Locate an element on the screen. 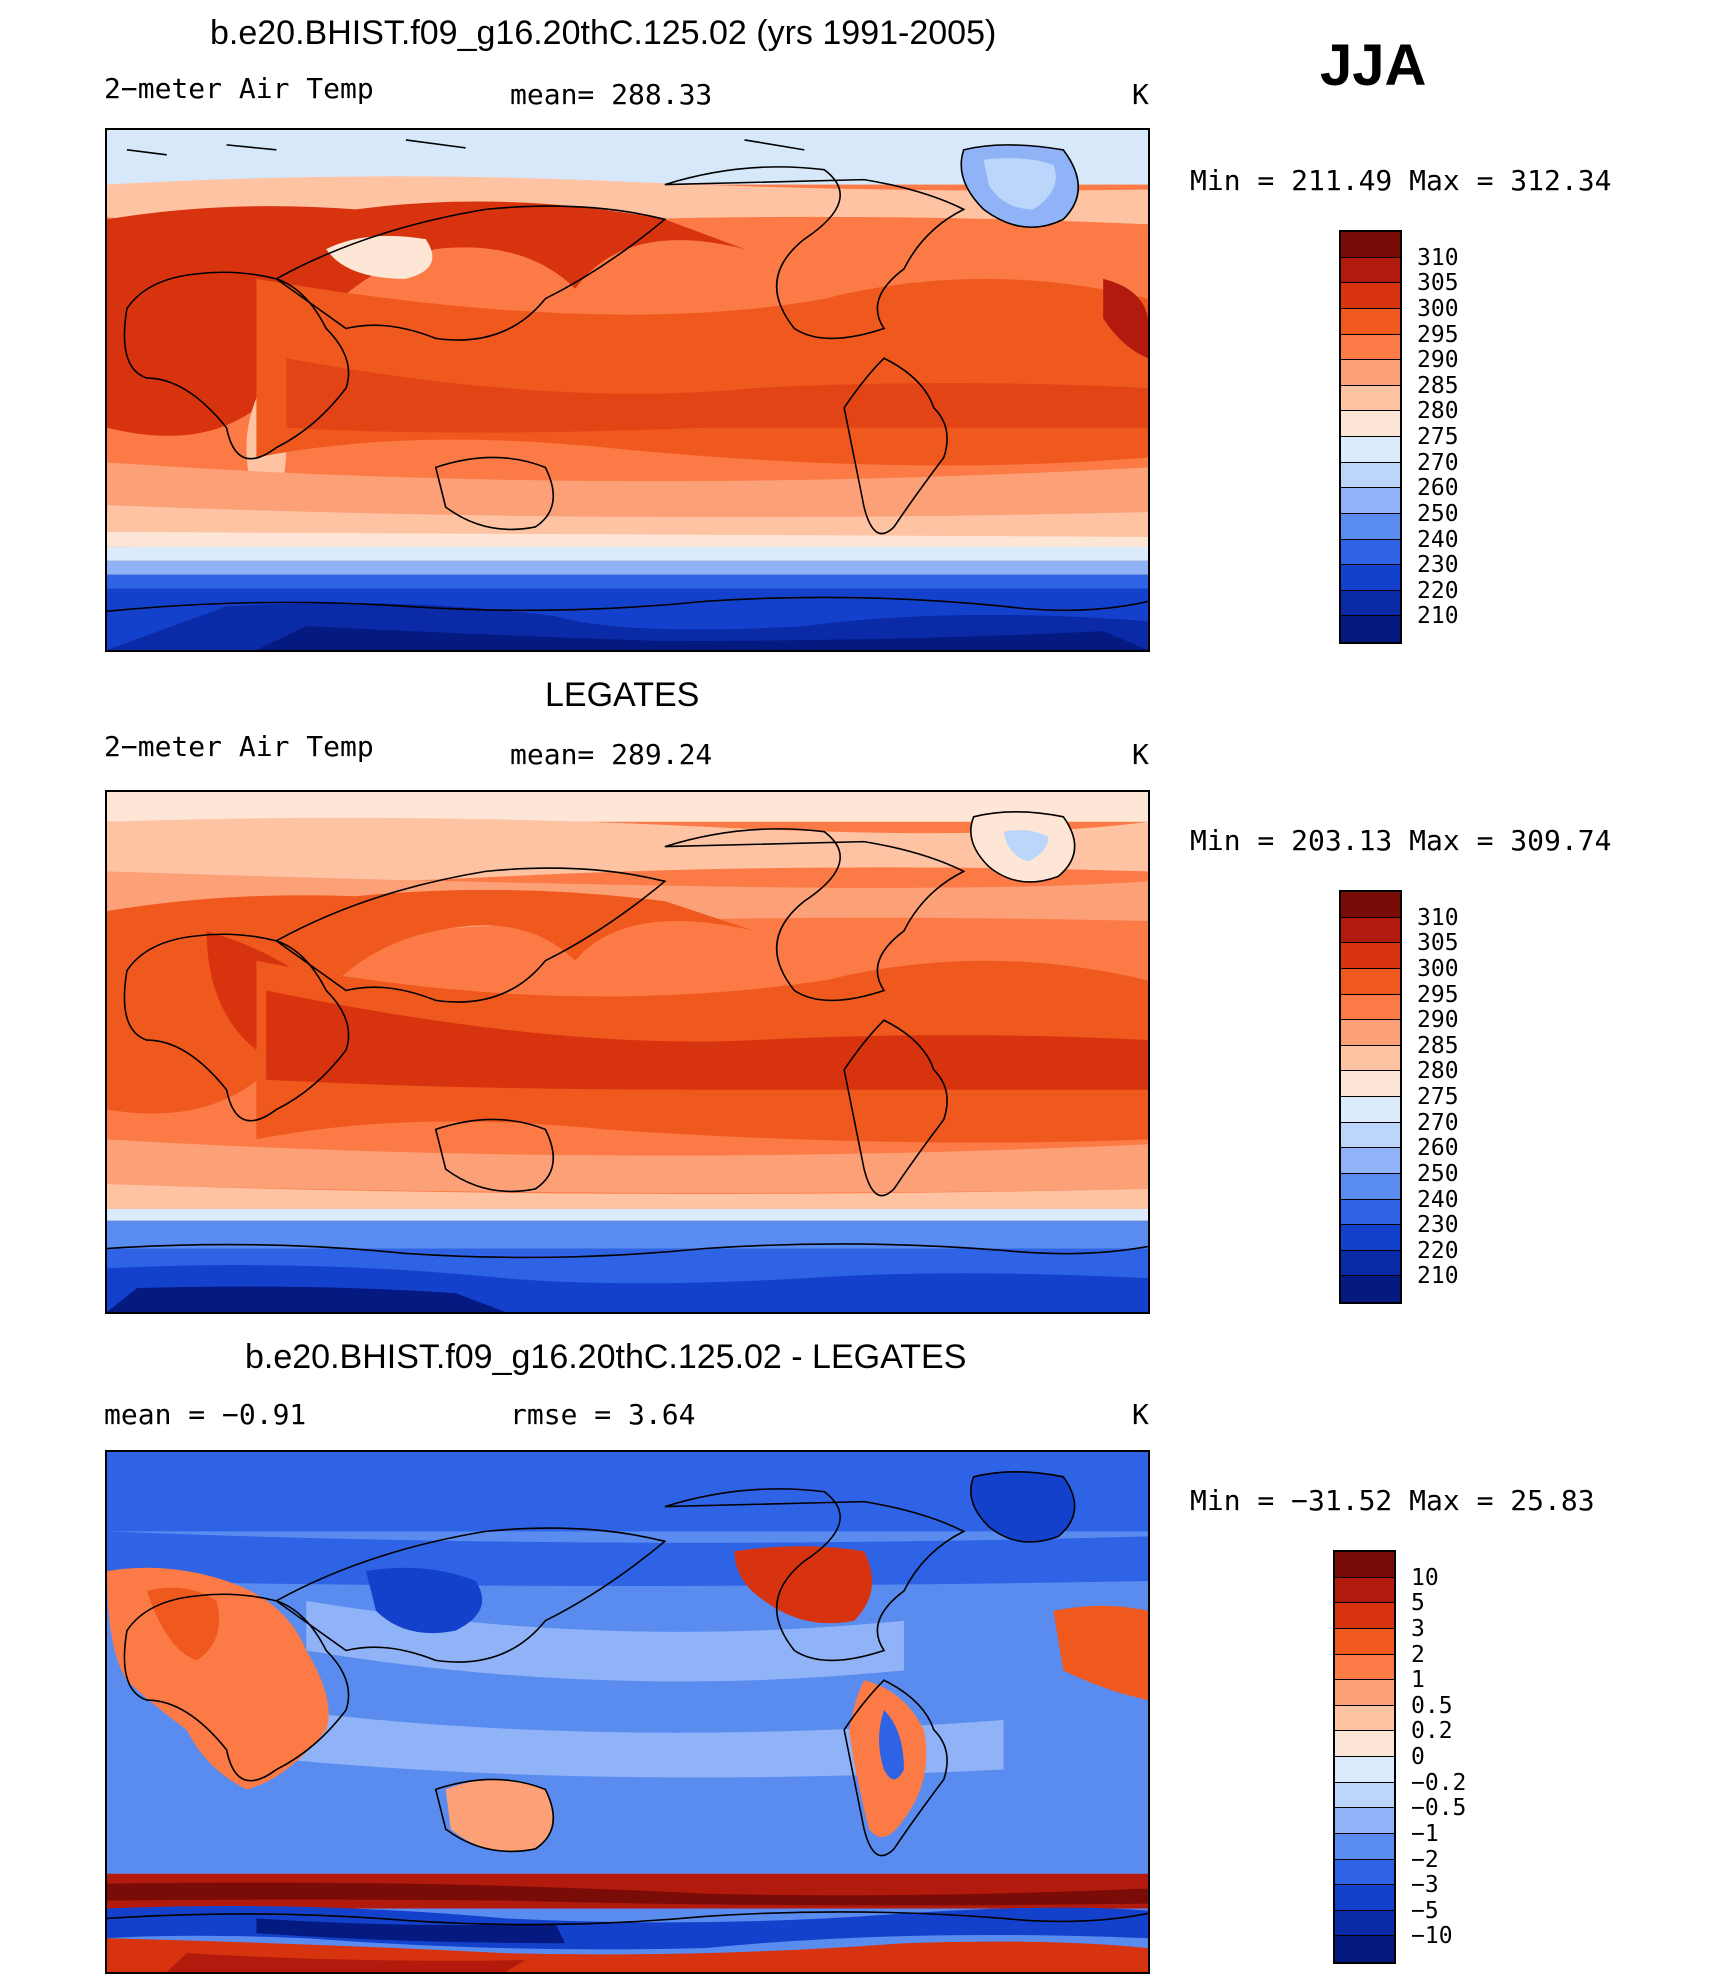 The height and width of the screenshot is (1974, 1710). colorbar-tick-label: 10 is located at coordinates (1425, 1577).